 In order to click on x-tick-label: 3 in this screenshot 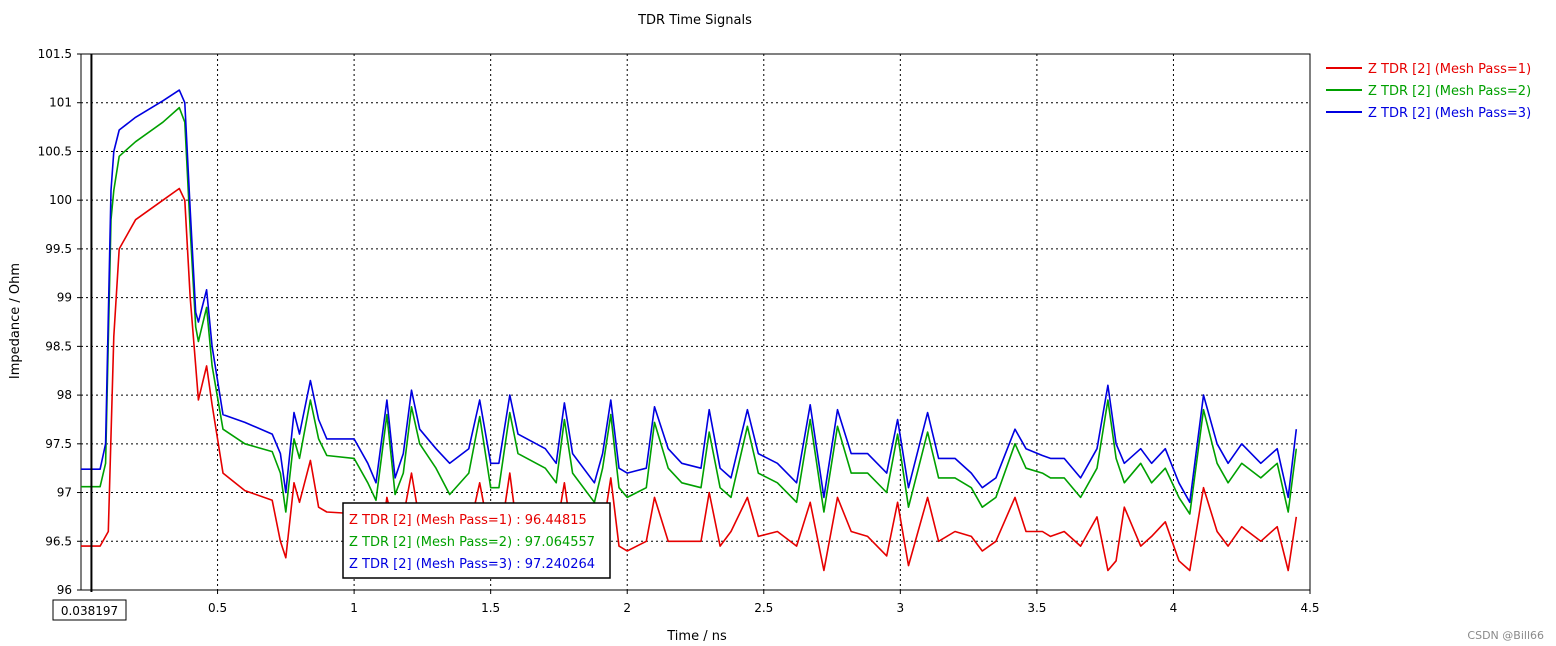, I will do `click(901, 608)`.